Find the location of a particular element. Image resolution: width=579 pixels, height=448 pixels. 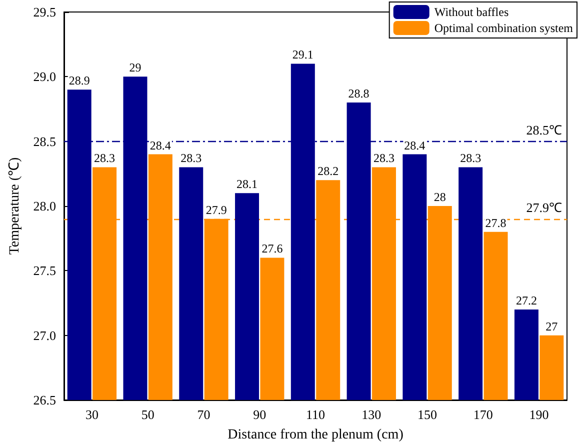

legend-label: Without baffles is located at coordinates (471, 12).